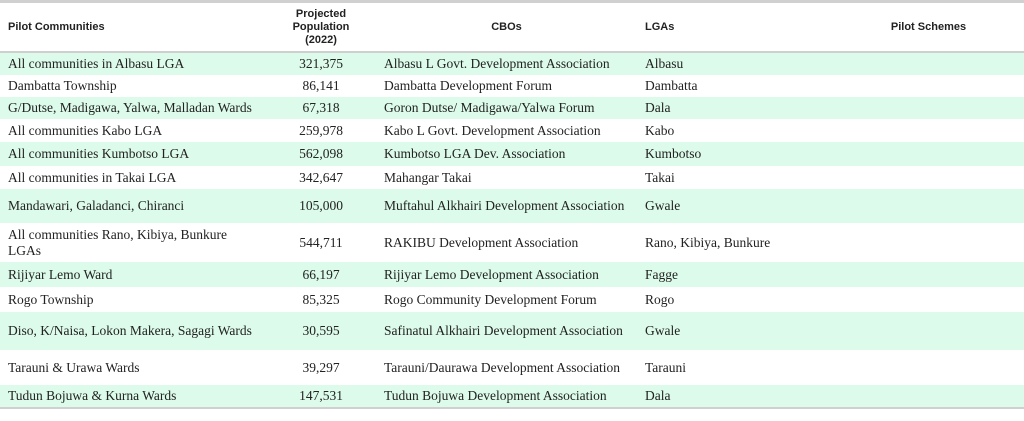  Describe the element at coordinates (133, 206) in the screenshot. I see `community-cell: Mandawari, Galadanci, Chiranci` at that location.